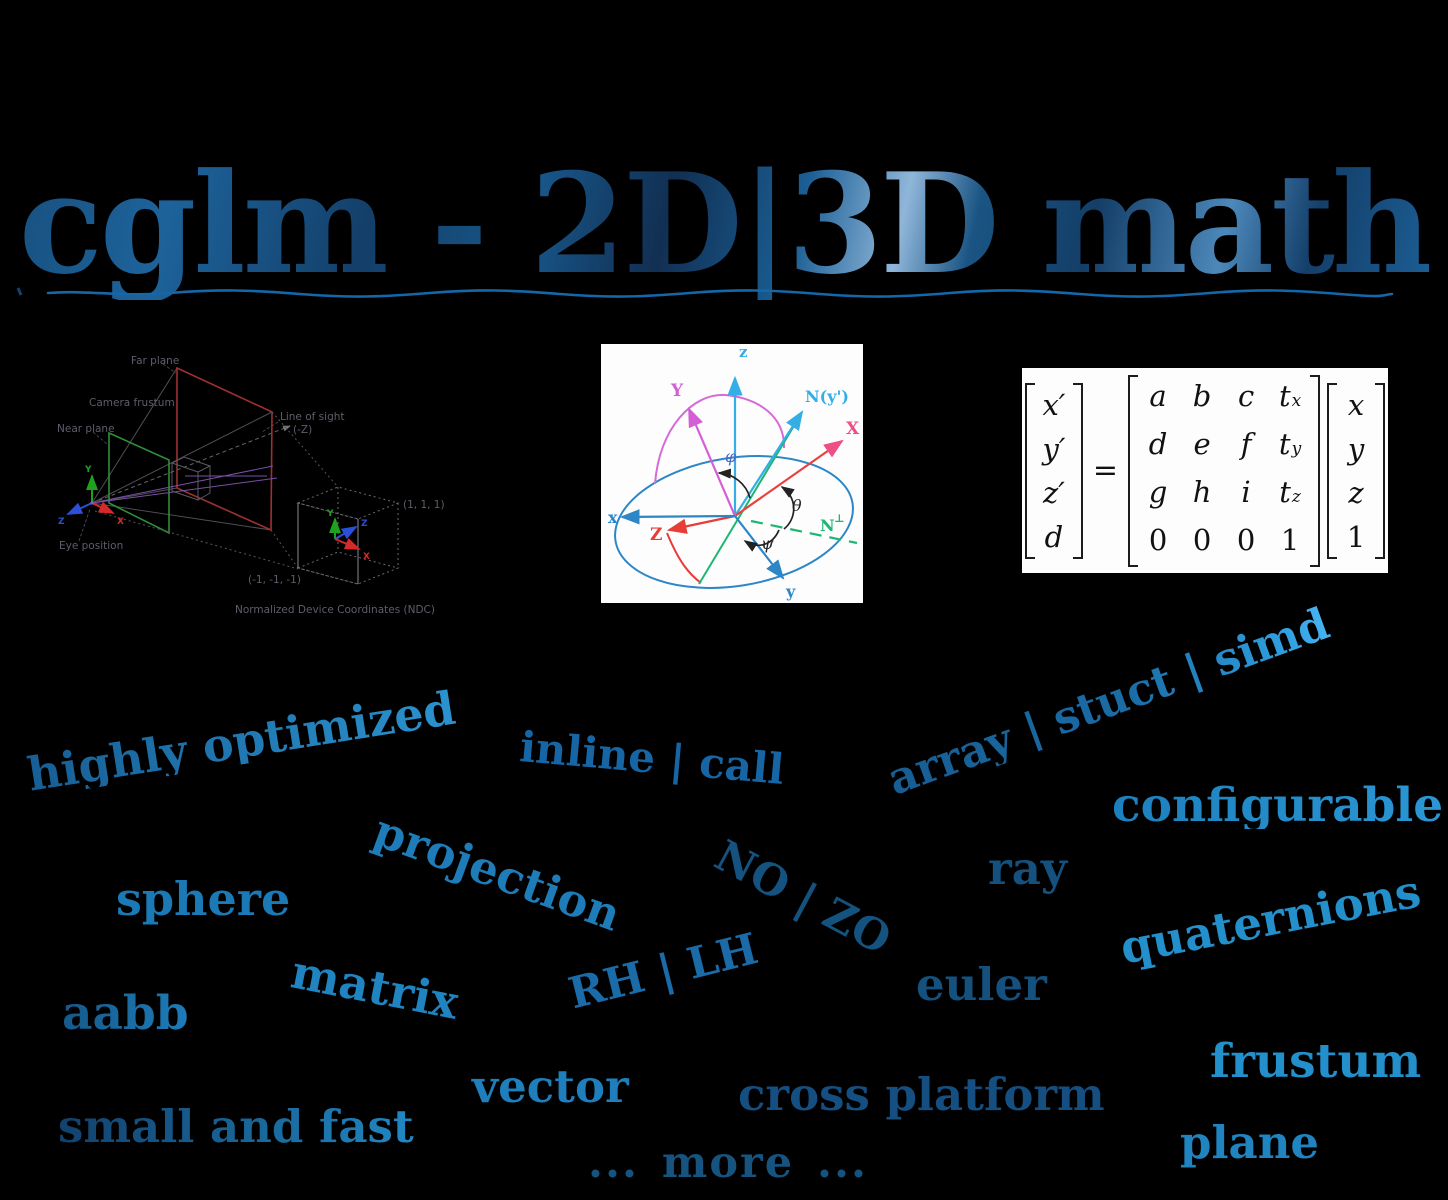 The width and height of the screenshot is (1448, 1200). I want to click on far-plane, so click(224, 449).